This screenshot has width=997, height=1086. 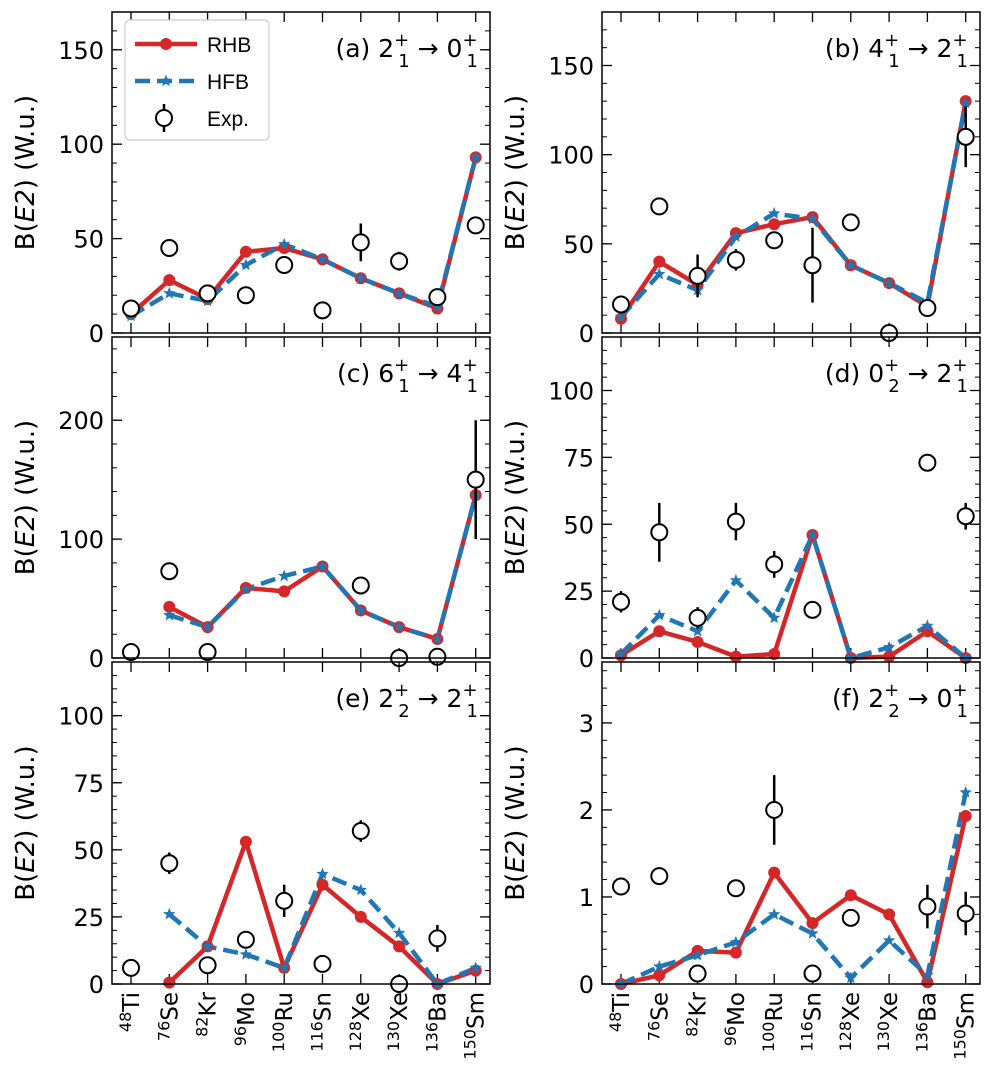 What do you see at coordinates (197, 80) in the screenshot?
I see `legend: RHB HFB Exp.` at bounding box center [197, 80].